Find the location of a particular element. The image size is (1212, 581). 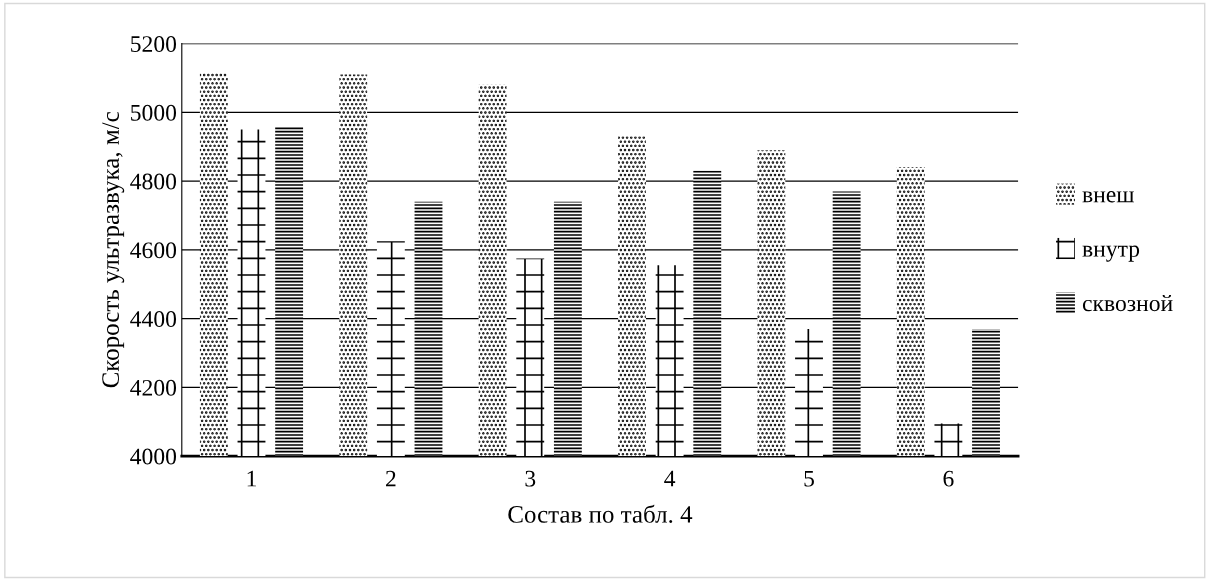

y-axis-title: Скорость ультразвука, м/с is located at coordinates (113, 250).